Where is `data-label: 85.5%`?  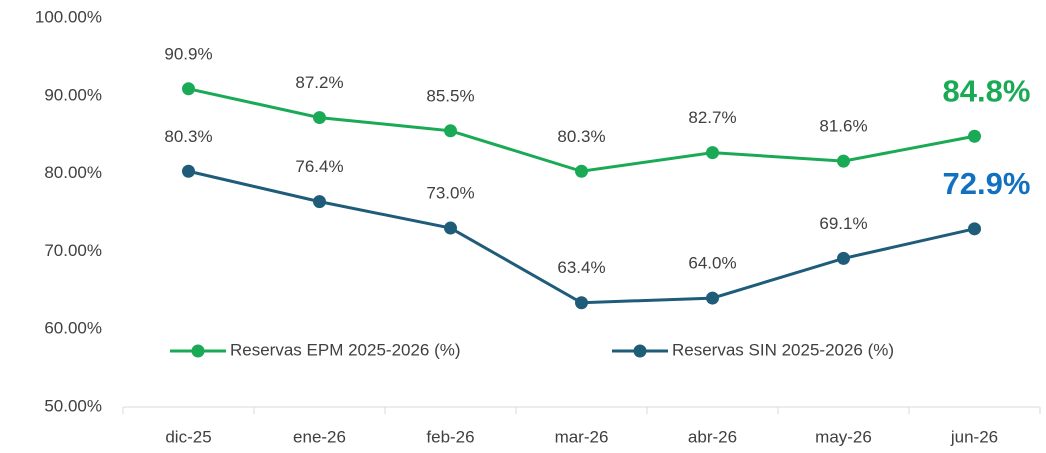 data-label: 85.5% is located at coordinates (450, 95).